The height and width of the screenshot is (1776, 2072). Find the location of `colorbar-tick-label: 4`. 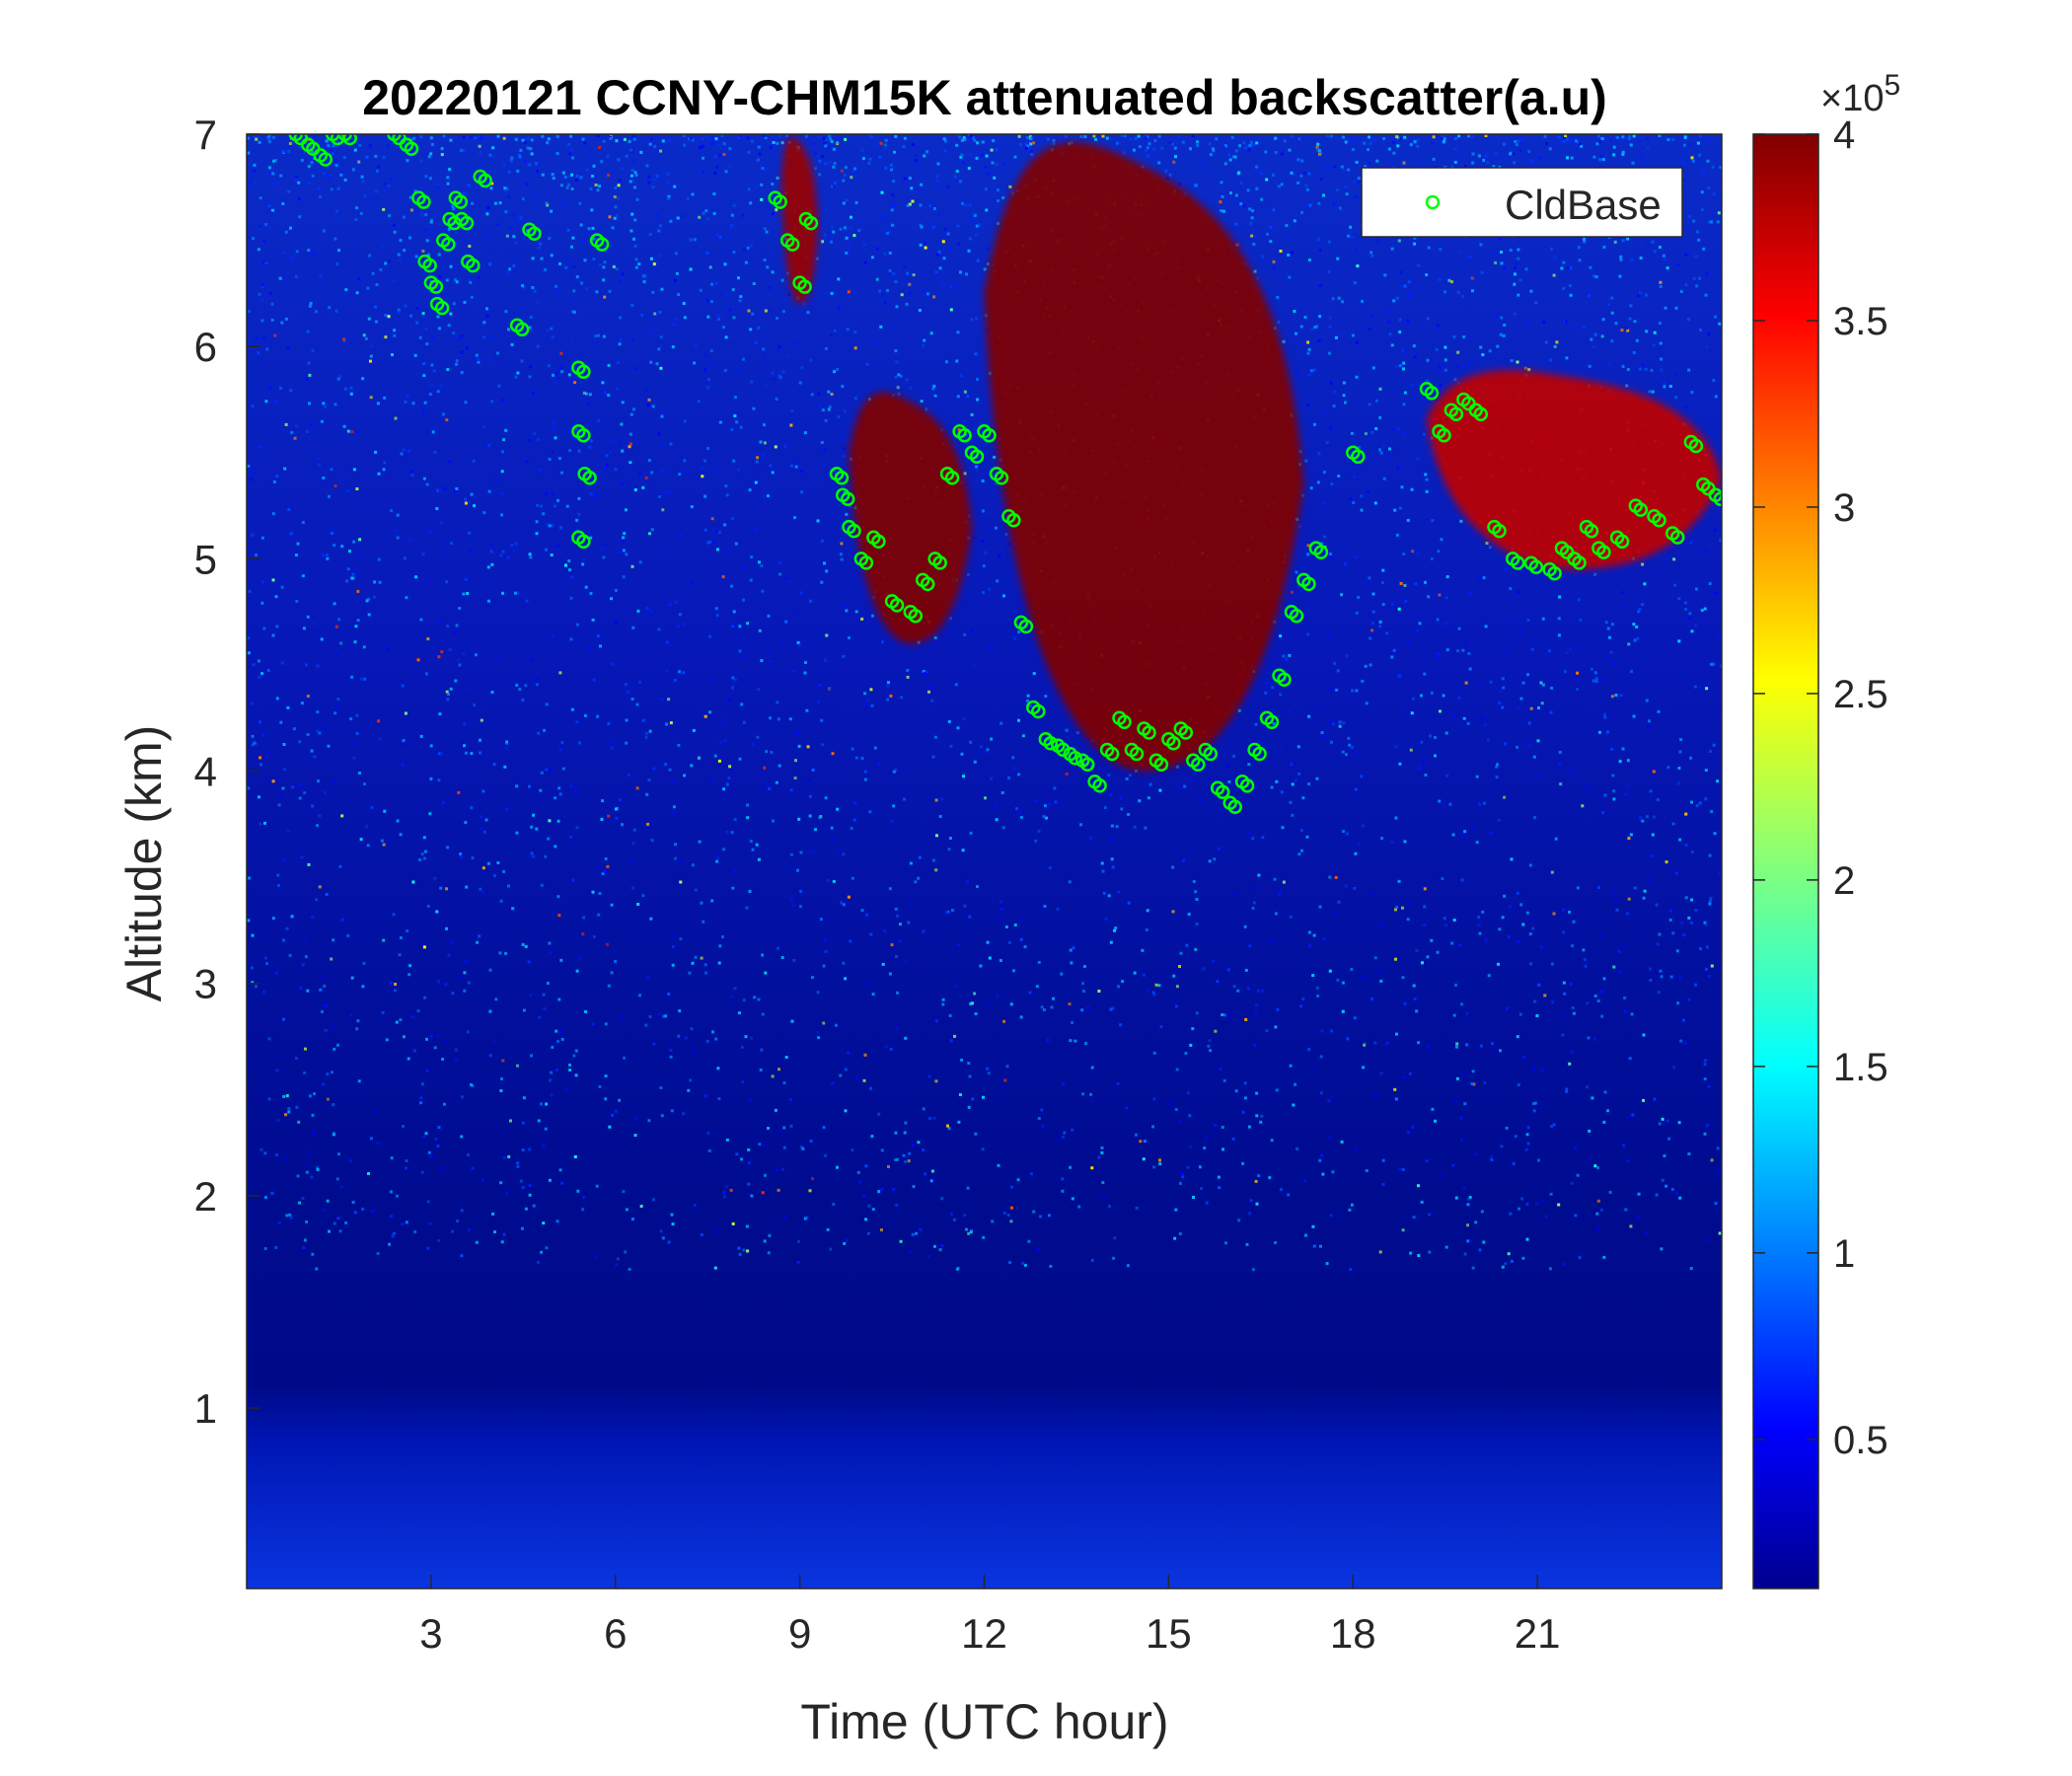

colorbar-tick-label: 4 is located at coordinates (1844, 135).